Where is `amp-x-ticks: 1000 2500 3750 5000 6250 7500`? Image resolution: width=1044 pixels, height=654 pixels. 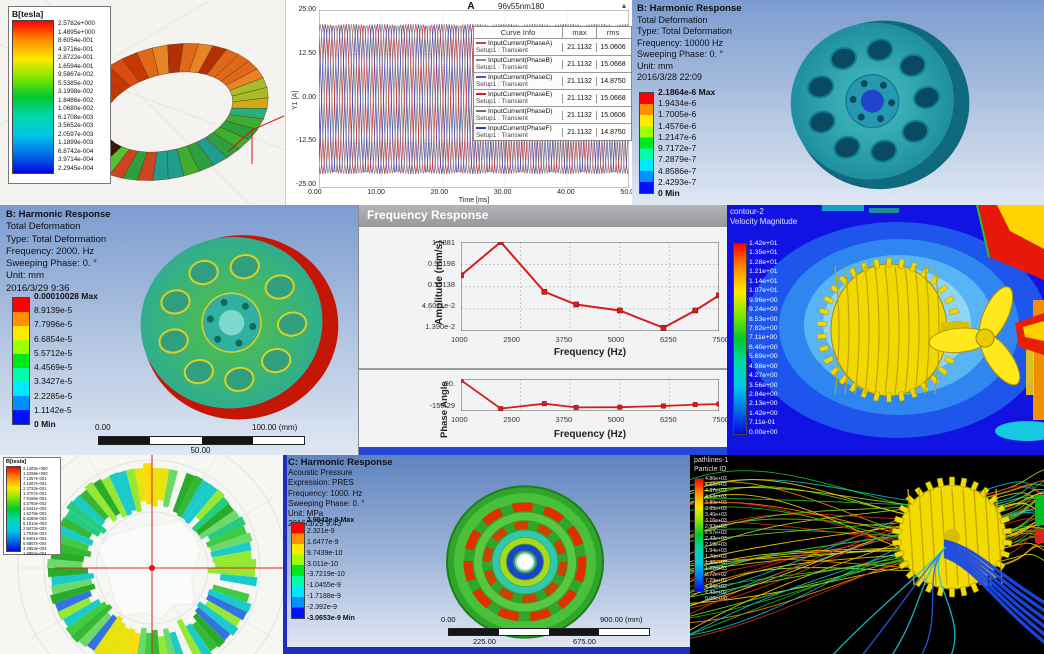 amp-x-ticks: 1000 2500 3750 5000 6250 7500 is located at coordinates (589, 339).